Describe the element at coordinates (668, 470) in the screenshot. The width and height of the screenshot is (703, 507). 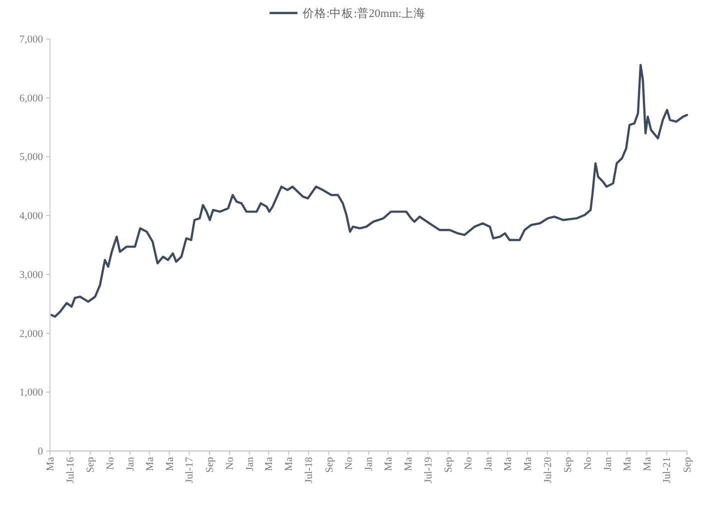
I see `x-tick-label: Jul-21` at that location.